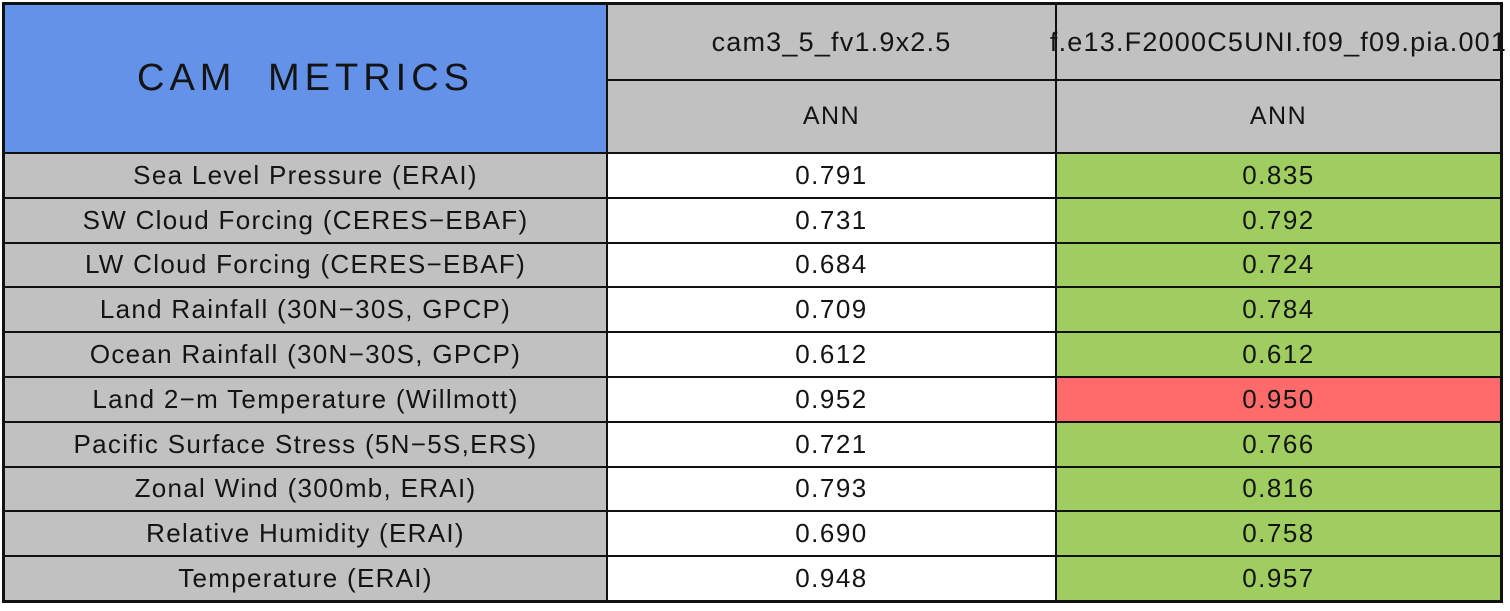 The width and height of the screenshot is (1510, 611). I want to click on metric-label: SW Cloud Forcing (CERES−EBAF), so click(305, 220).